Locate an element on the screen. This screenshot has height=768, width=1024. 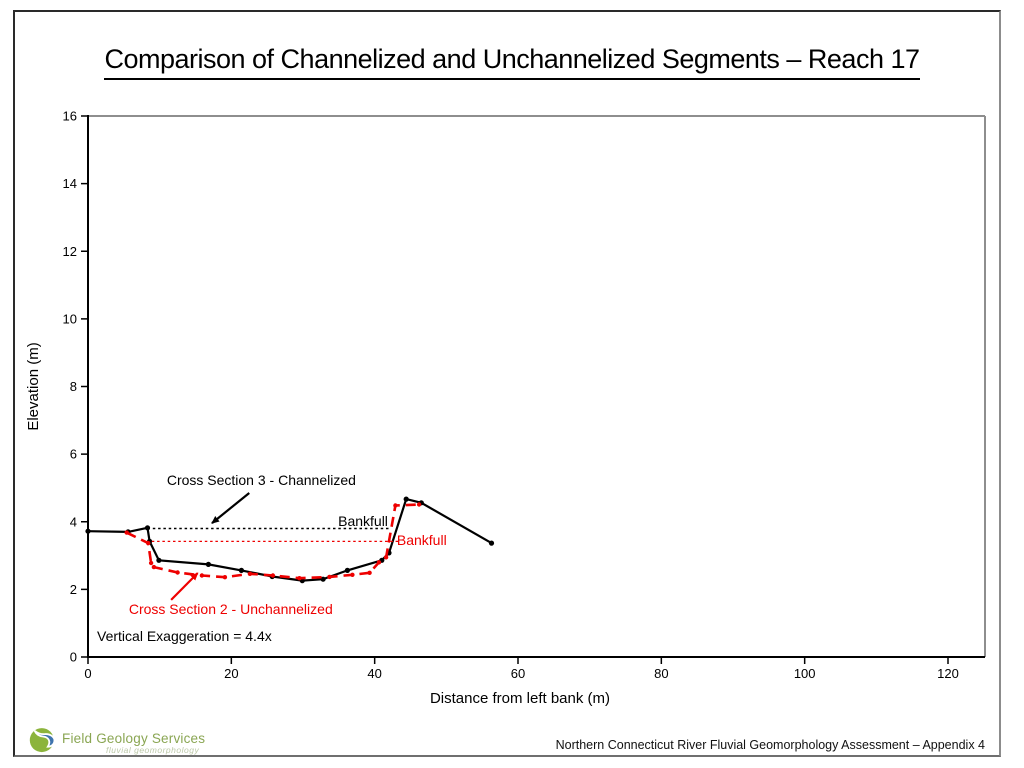
series-channelized-line is located at coordinates (290, 539).